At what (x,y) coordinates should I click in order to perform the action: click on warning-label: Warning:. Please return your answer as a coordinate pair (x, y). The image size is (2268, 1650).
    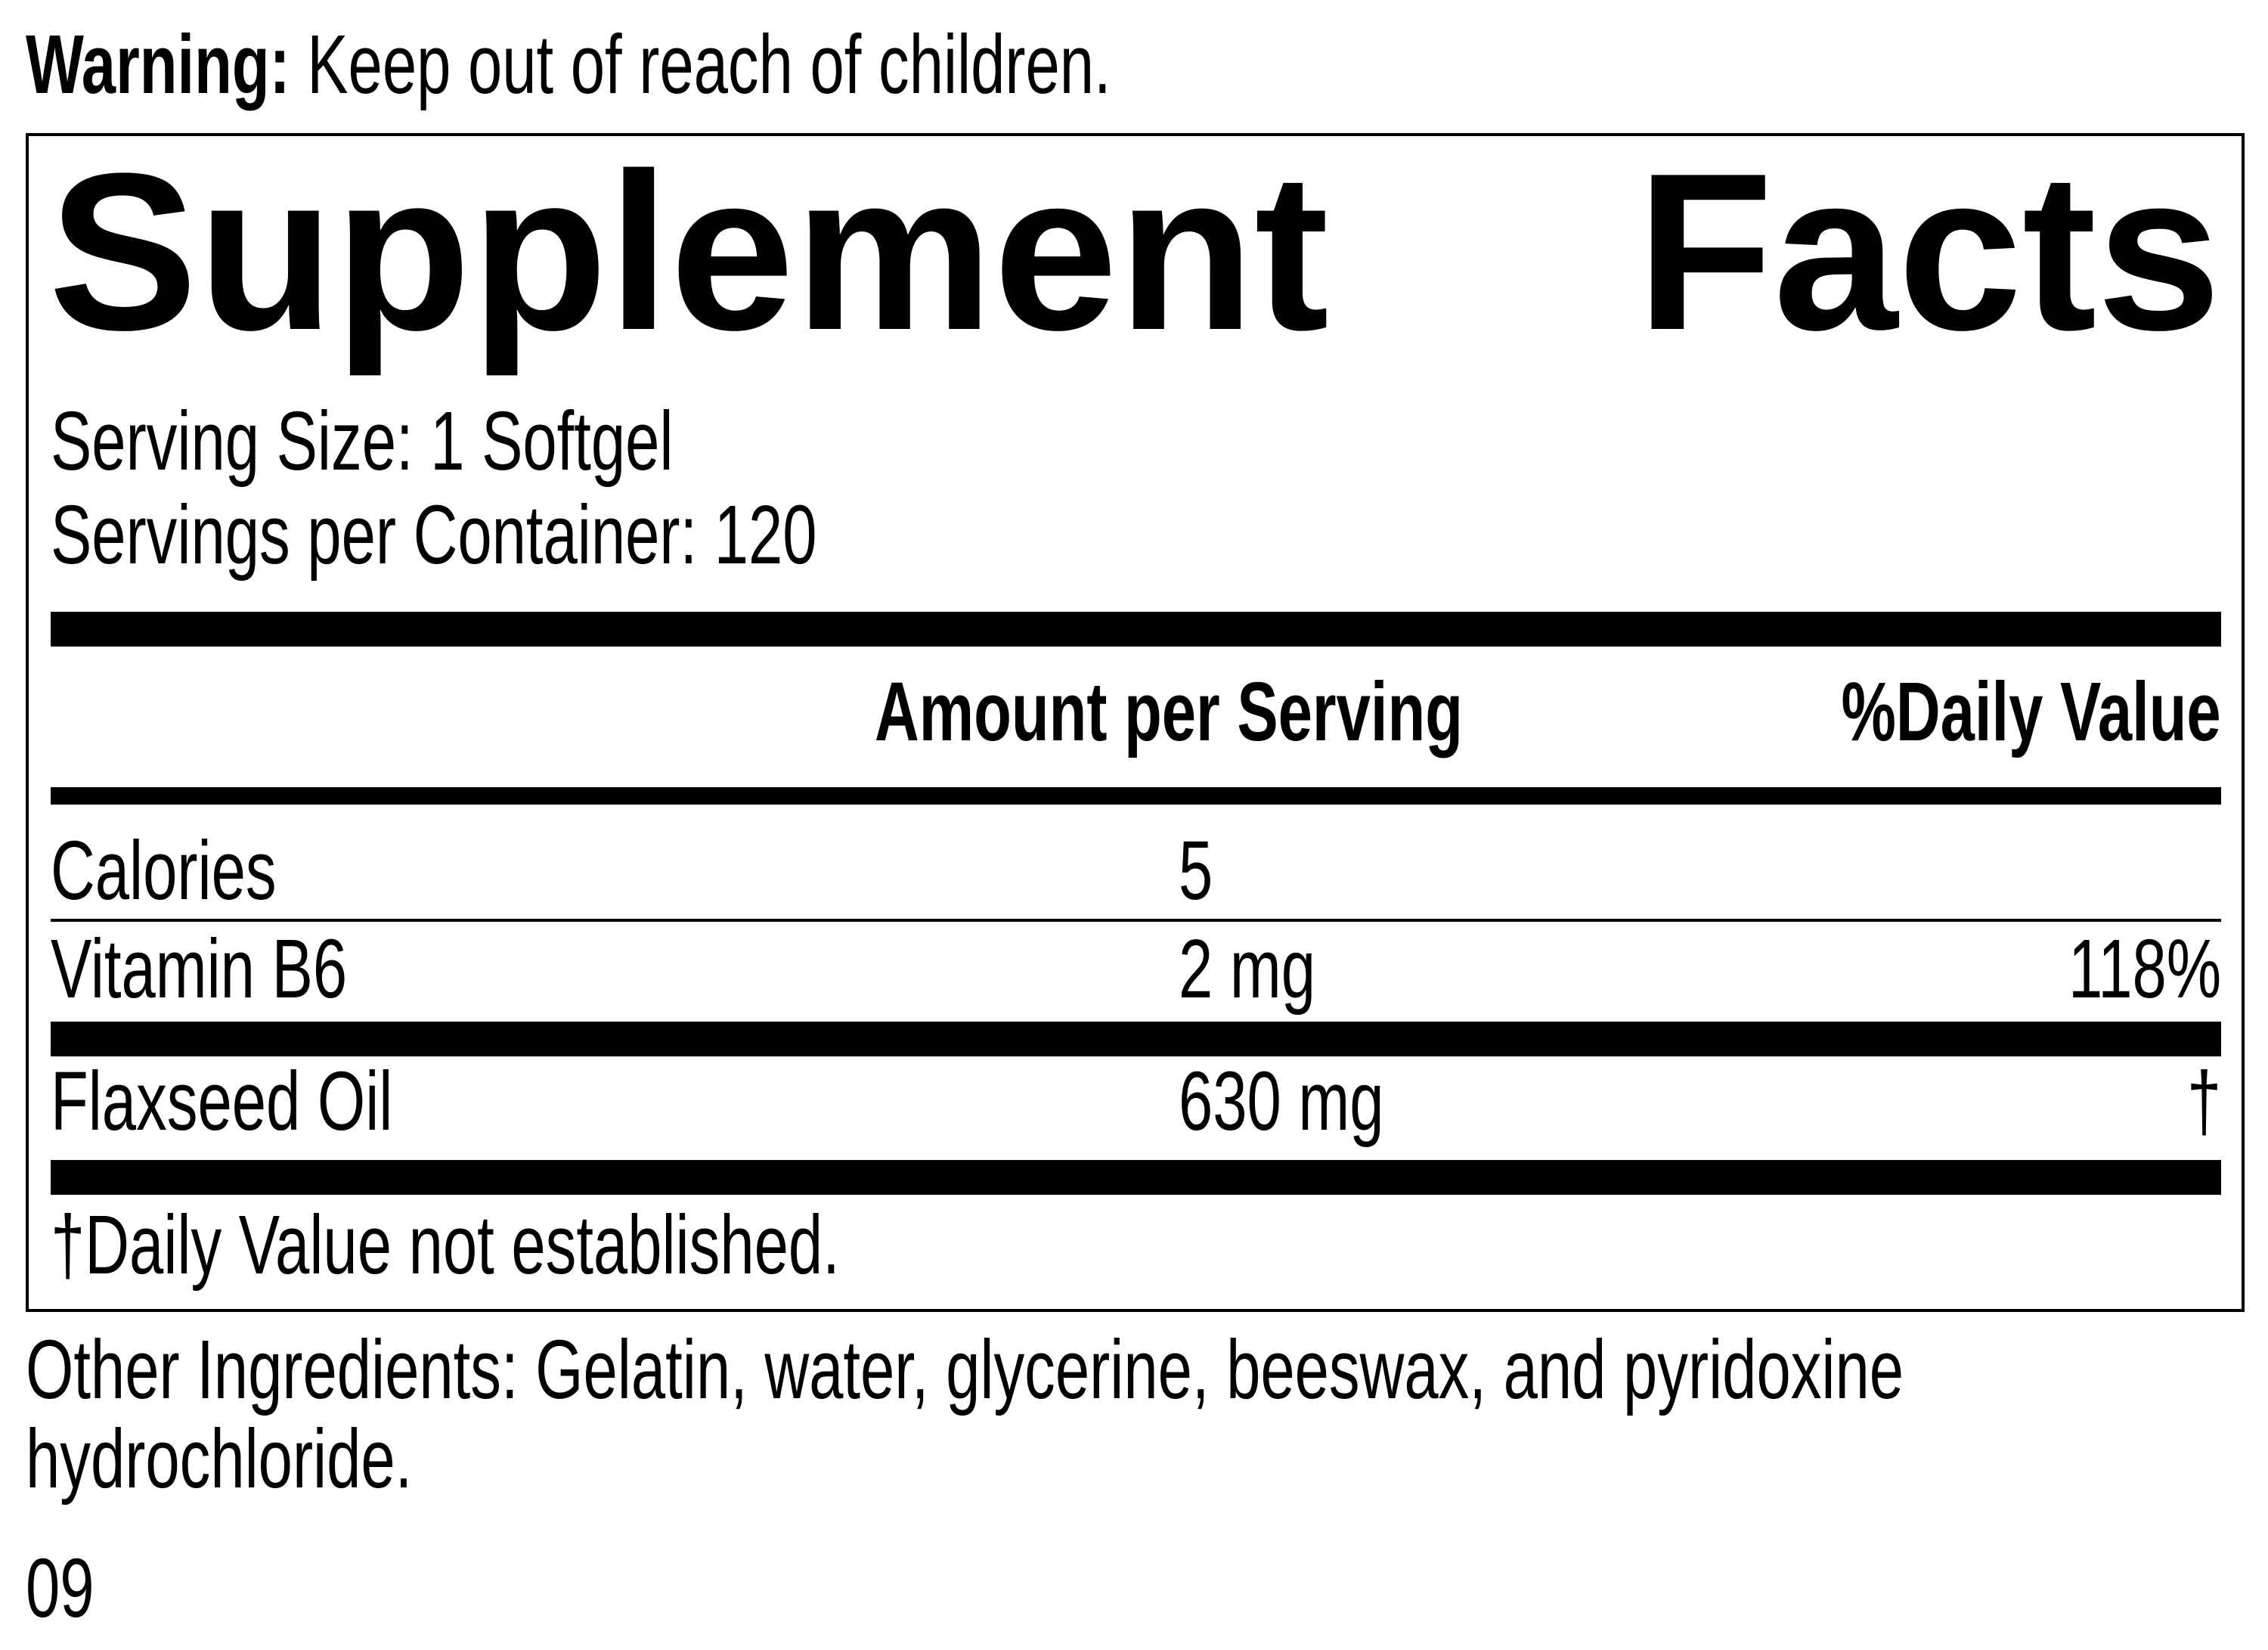
    Looking at the image, I should click on (158, 64).